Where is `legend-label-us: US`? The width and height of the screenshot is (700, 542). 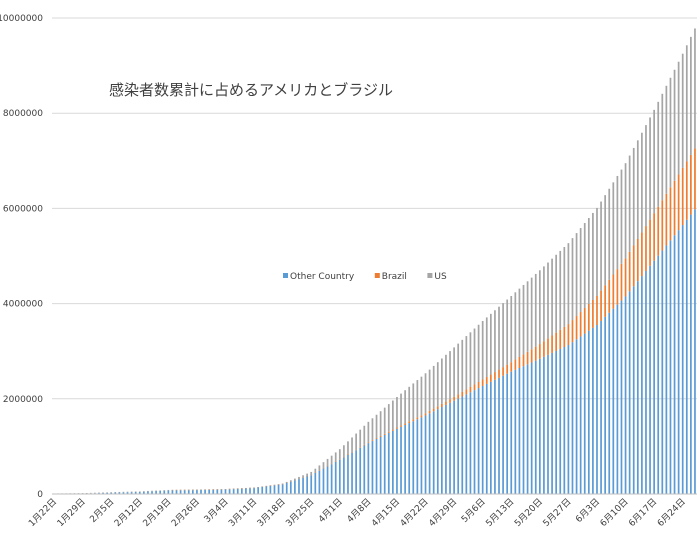
legend-label-us: US is located at coordinates (440, 277).